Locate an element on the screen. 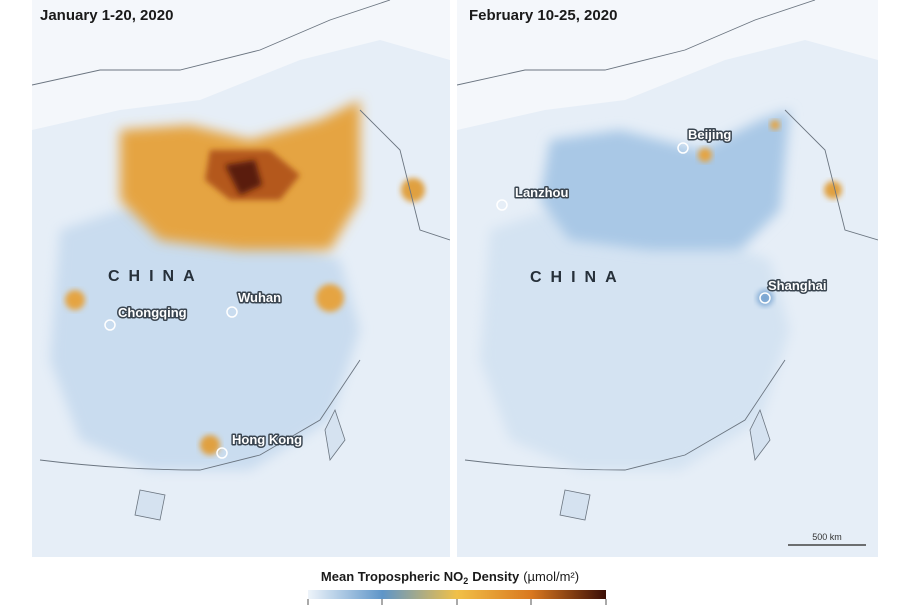  color-bar-ticks is located at coordinates (457, 602).